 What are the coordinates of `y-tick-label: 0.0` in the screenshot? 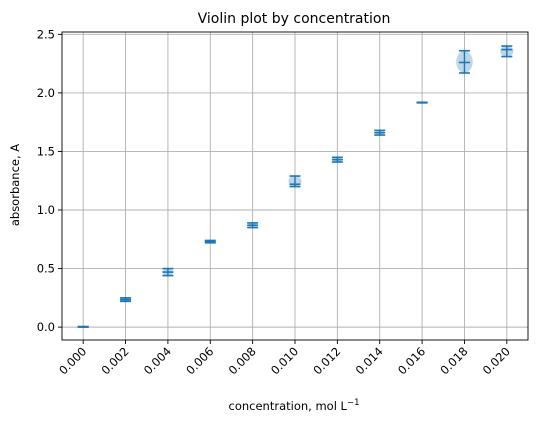 It's located at (46, 327).